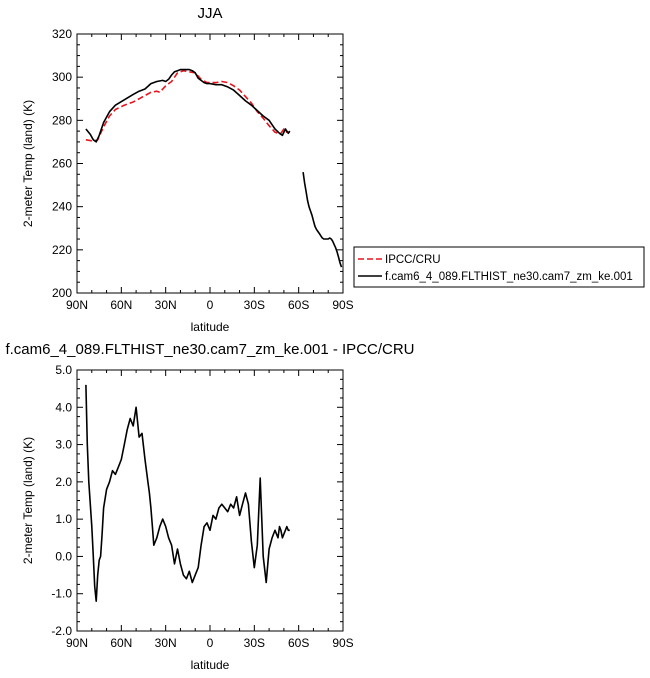 The width and height of the screenshot is (650, 678). What do you see at coordinates (62, 77) in the screenshot?
I see `y-tick-label: 300` at bounding box center [62, 77].